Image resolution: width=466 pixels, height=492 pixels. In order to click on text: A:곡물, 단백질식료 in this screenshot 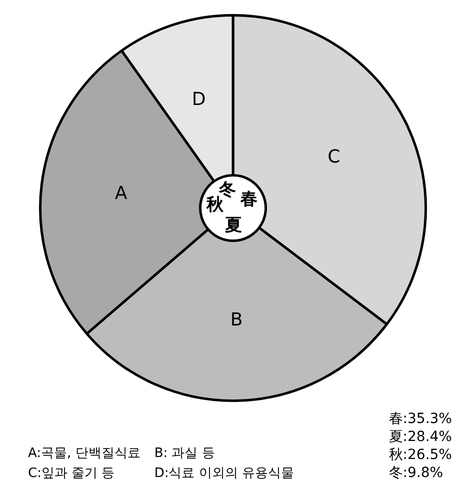, I will do `click(84, 453)`.